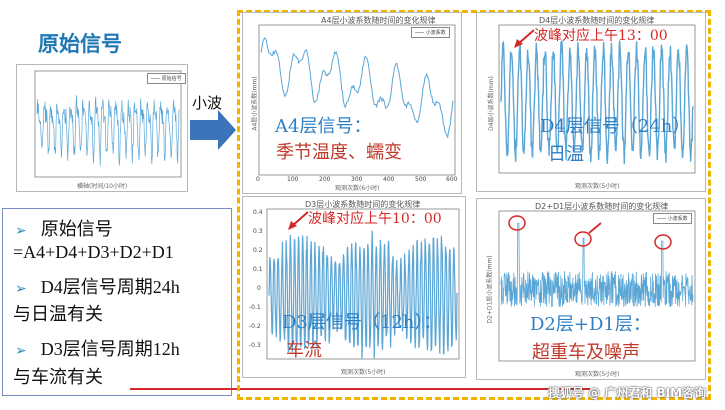 Image resolution: width=725 pixels, height=410 pixels. Describe the element at coordinates (586, 352) in the screenshot. I see `d2d1-overlay-desc: 超重车及噪声` at that location.